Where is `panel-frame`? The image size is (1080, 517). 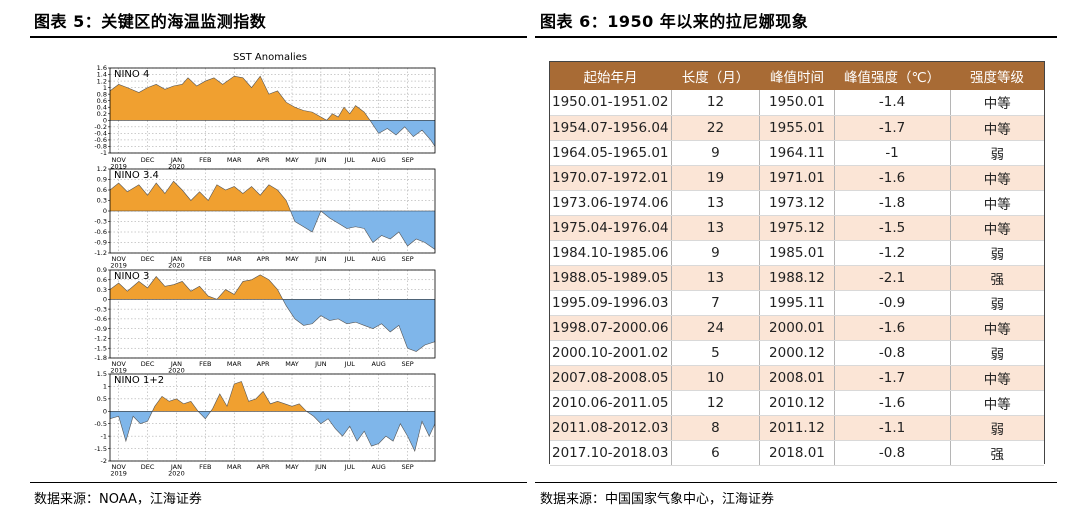
panel-frame is located at coordinates (272, 110).